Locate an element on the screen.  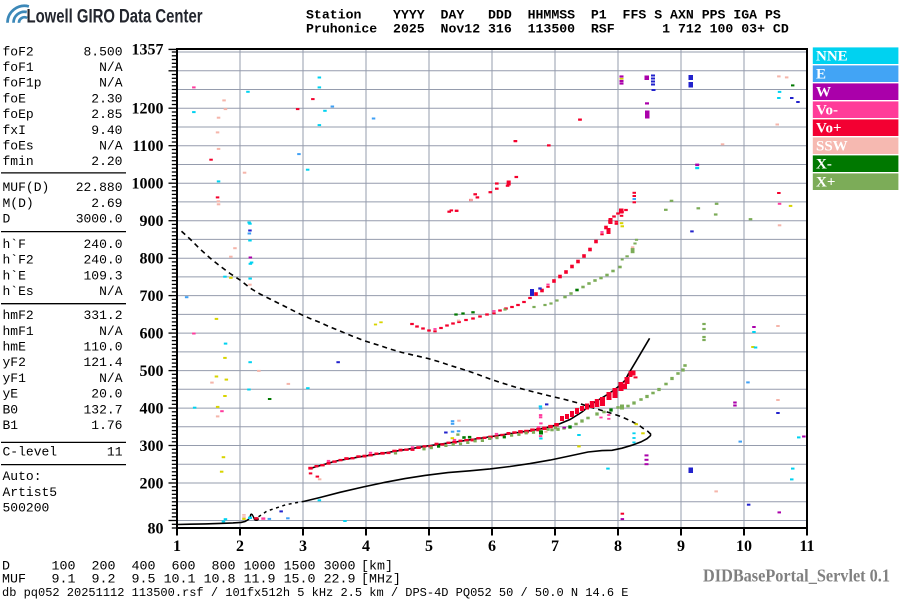
svg-text: 9.1 is located at coordinates (64, 578).